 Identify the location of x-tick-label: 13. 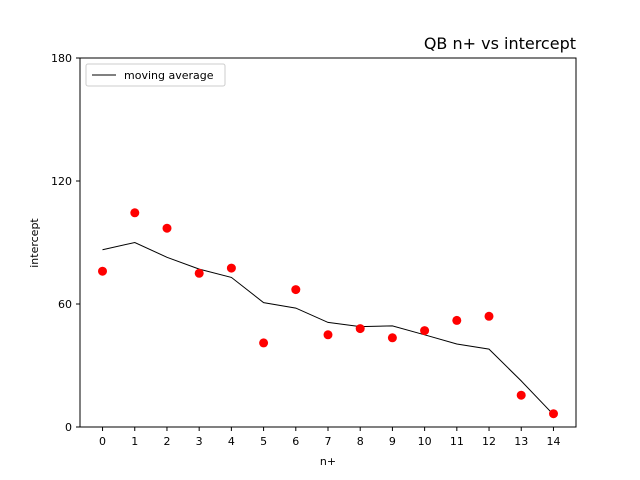
(521, 441).